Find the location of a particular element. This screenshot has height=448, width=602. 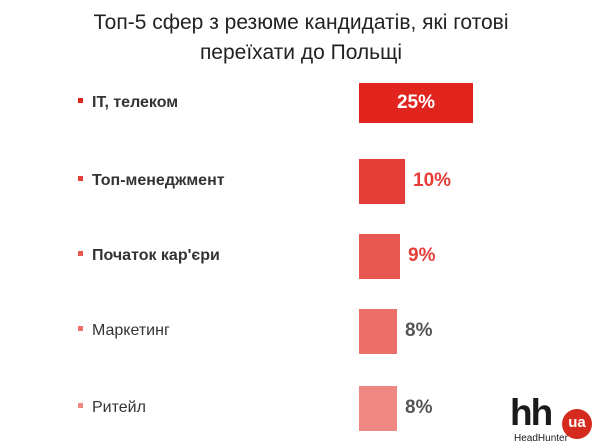

value-label: 9% is located at coordinates (422, 255).